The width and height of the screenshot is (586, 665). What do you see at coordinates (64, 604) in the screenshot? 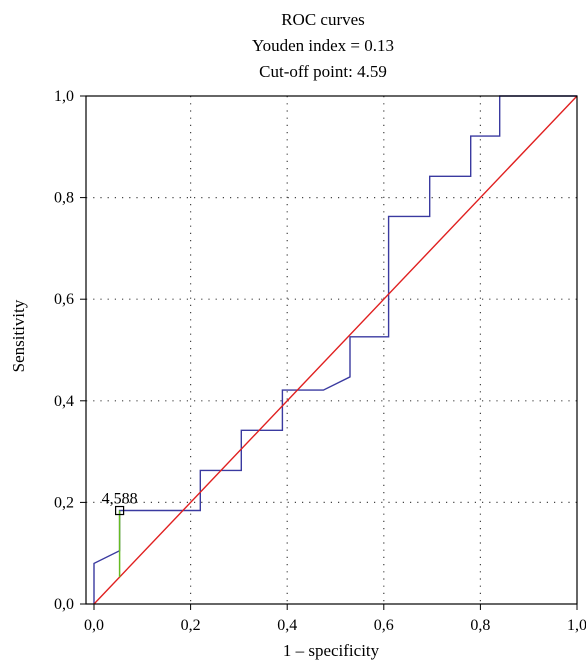
I see `y-tick-label: 0,0` at bounding box center [64, 604].